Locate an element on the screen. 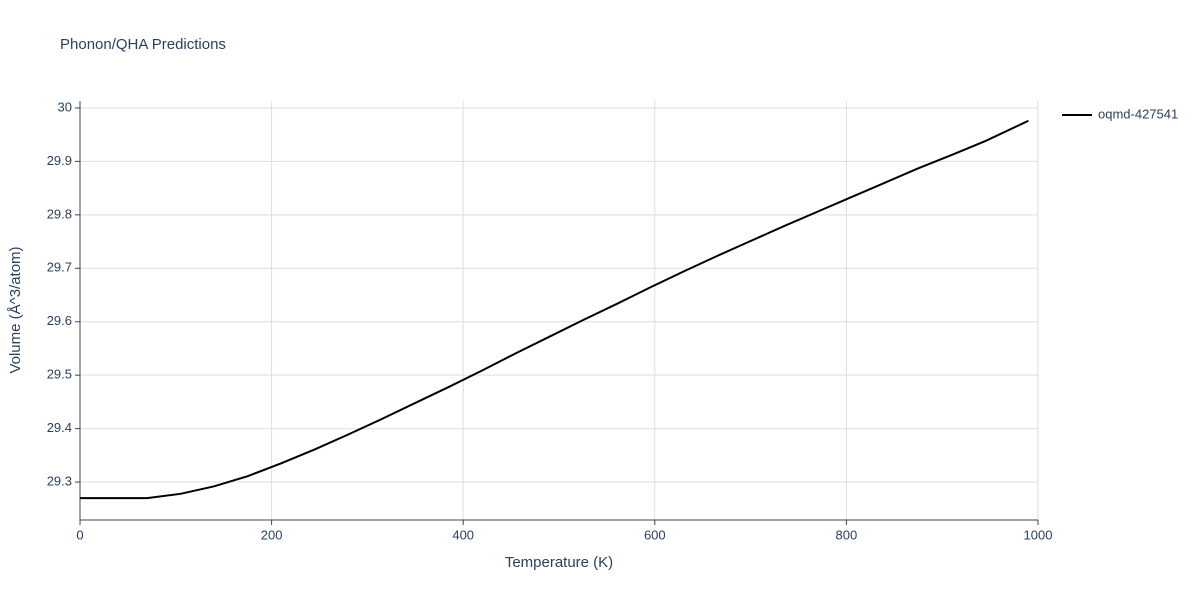 Image resolution: width=1200 pixels, height=600 pixels. y-tick-label: 29.7 is located at coordinates (59, 267).